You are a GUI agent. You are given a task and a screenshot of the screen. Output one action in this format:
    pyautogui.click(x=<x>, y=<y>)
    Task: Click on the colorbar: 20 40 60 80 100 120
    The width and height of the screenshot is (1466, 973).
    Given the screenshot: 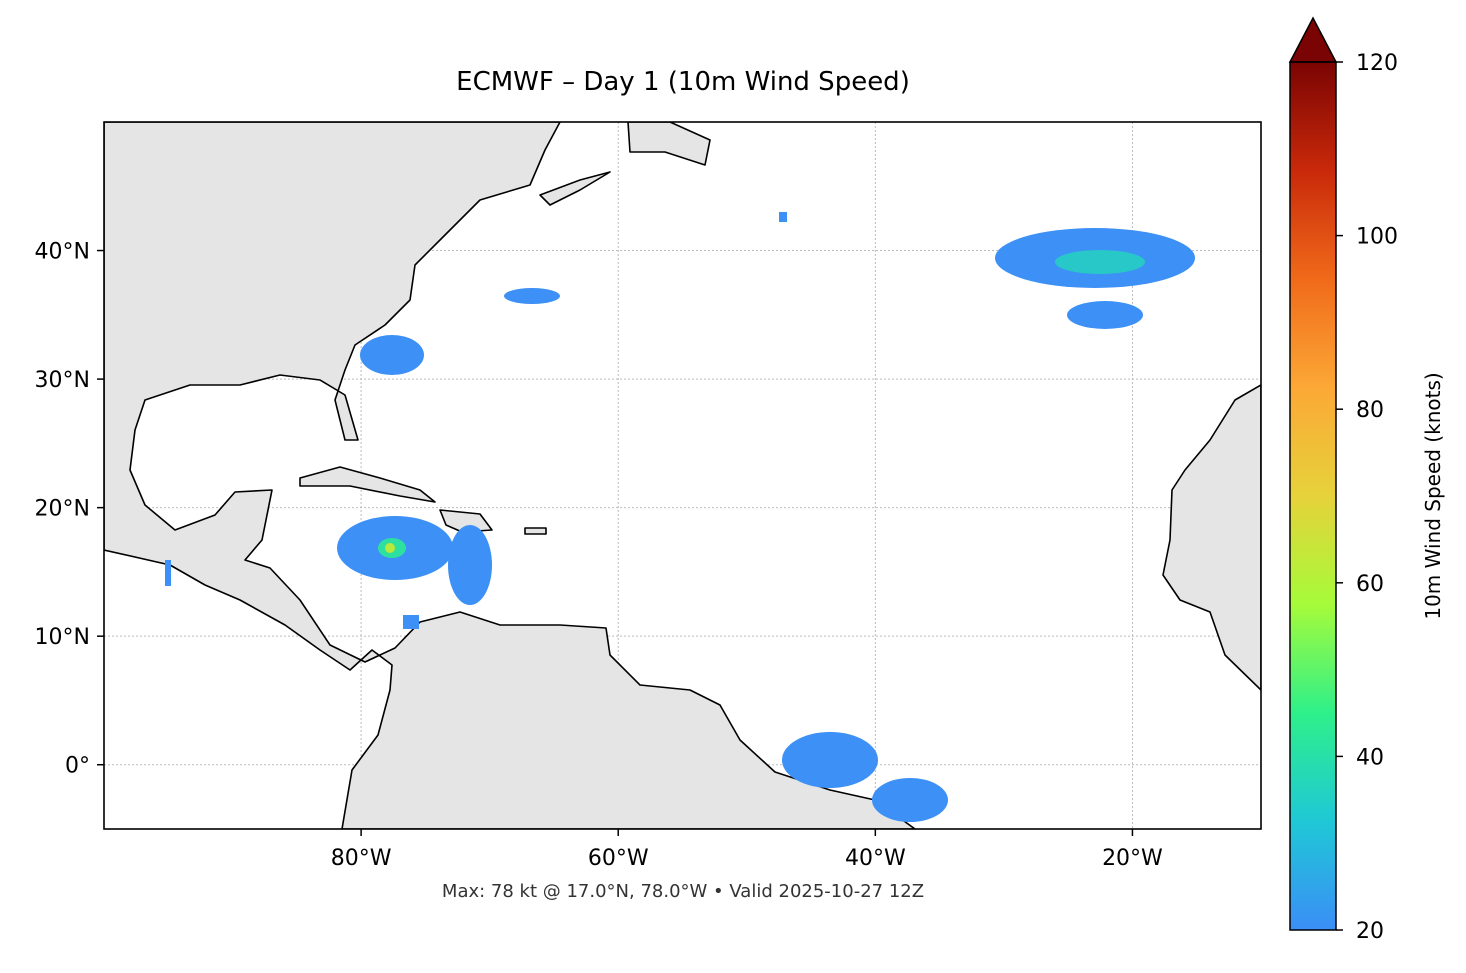 What is the action you would take?
    pyautogui.click(x=1343, y=480)
    